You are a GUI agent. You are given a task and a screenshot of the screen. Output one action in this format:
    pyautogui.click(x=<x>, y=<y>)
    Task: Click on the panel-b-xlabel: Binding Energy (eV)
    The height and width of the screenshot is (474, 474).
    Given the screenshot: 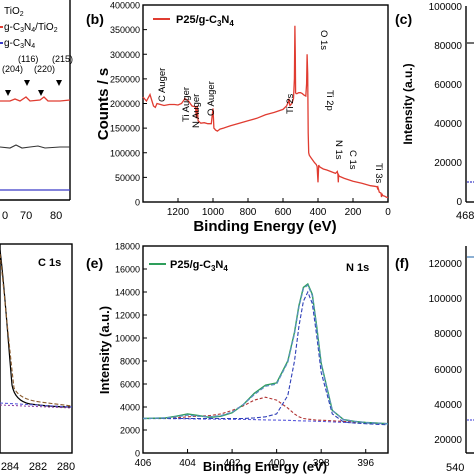 What is the action you would take?
    pyautogui.click(x=264, y=226)
    